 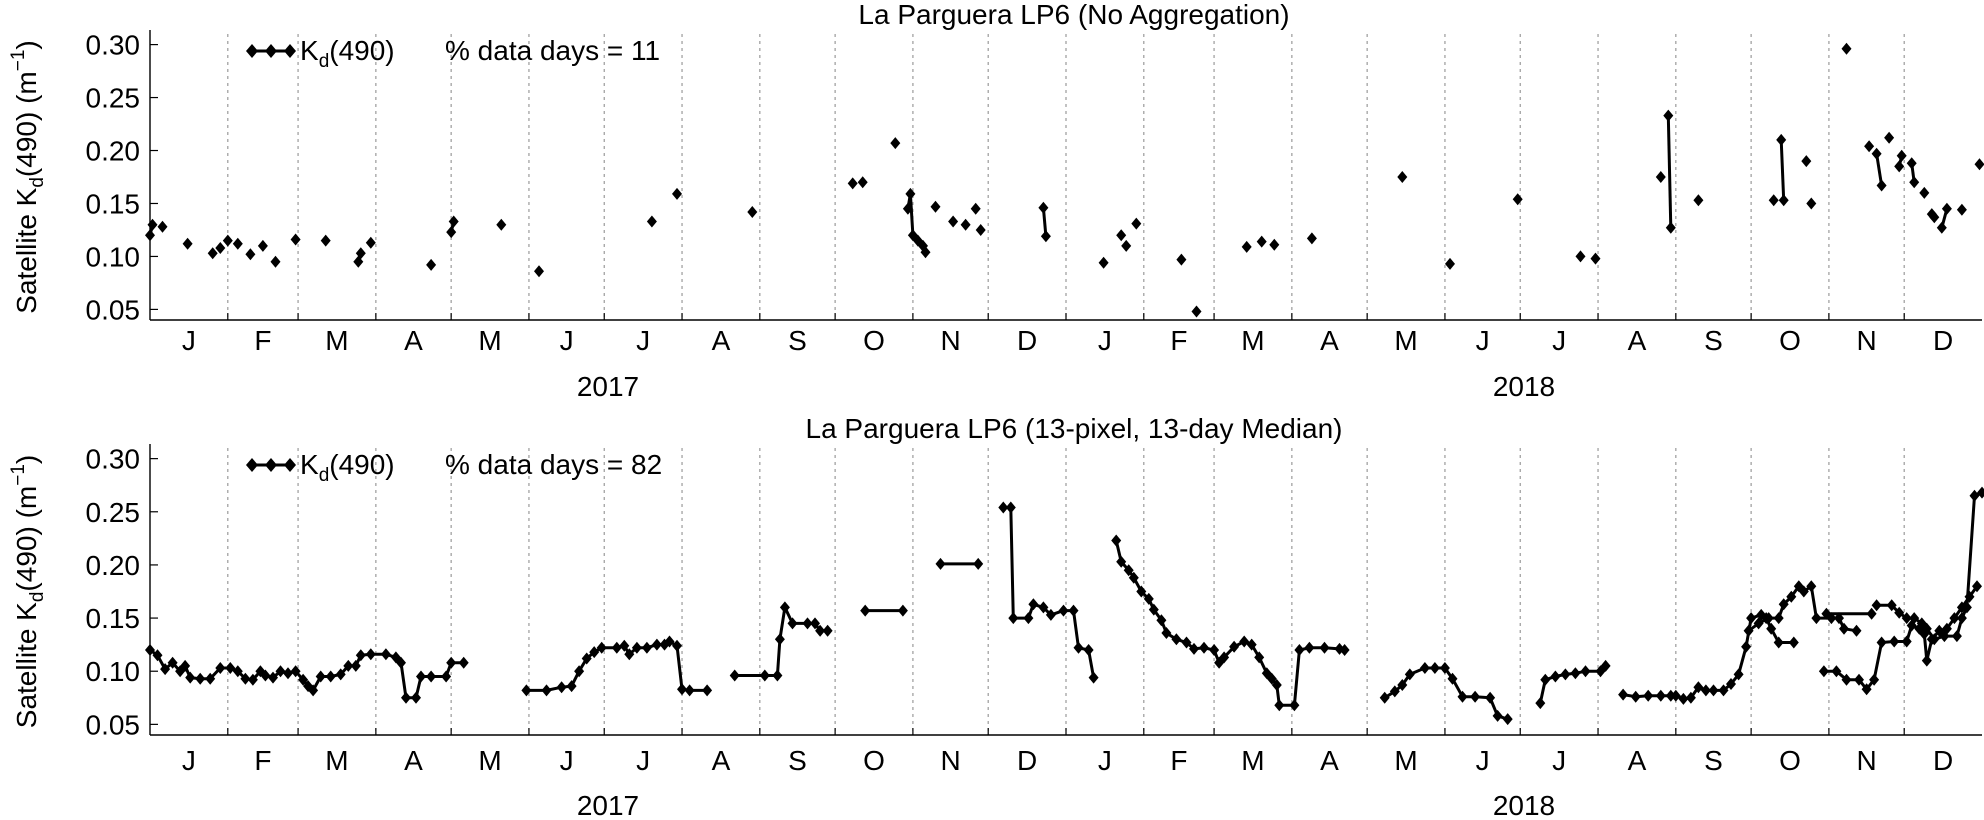 What do you see at coordinates (113, 618) in the screenshot?
I see `y-tick-label: 0.15` at bounding box center [113, 618].